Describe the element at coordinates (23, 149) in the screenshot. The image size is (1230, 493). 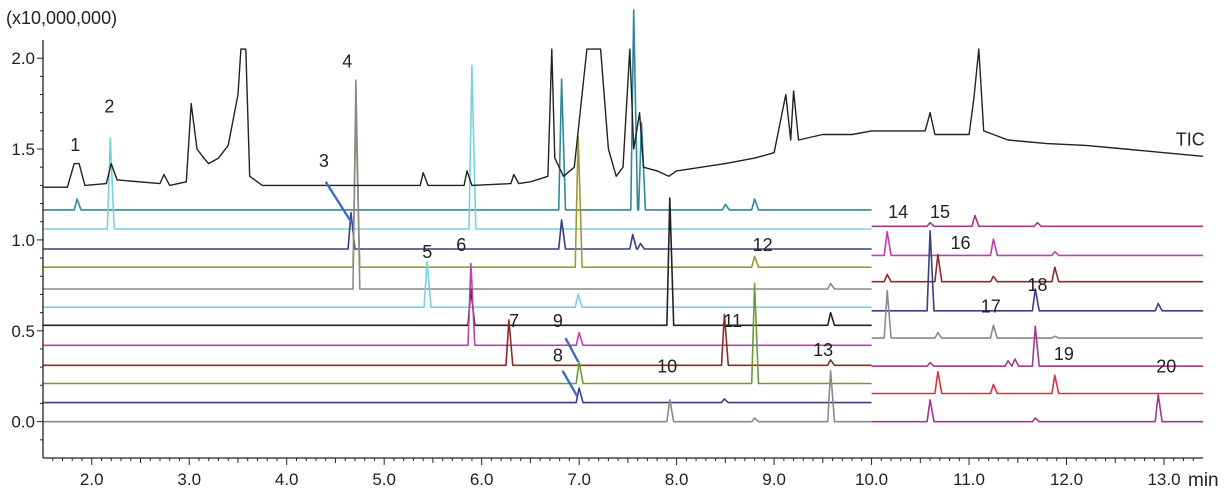
I see `y-tick-label: 1.5` at that location.